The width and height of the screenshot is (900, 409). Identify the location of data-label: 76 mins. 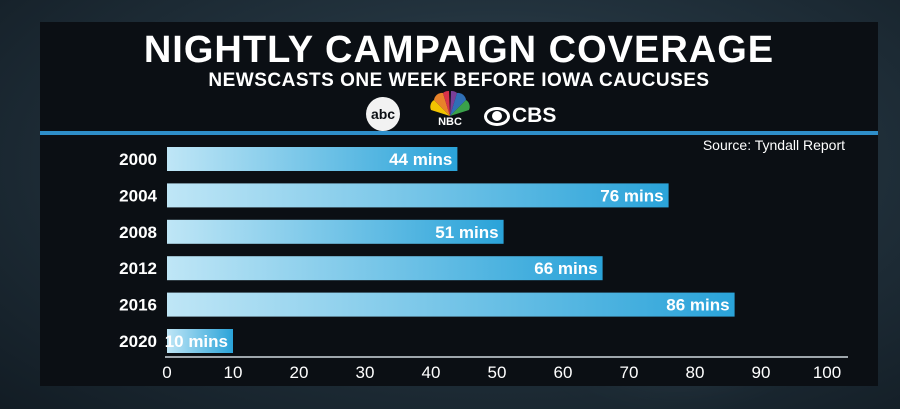
(631, 195).